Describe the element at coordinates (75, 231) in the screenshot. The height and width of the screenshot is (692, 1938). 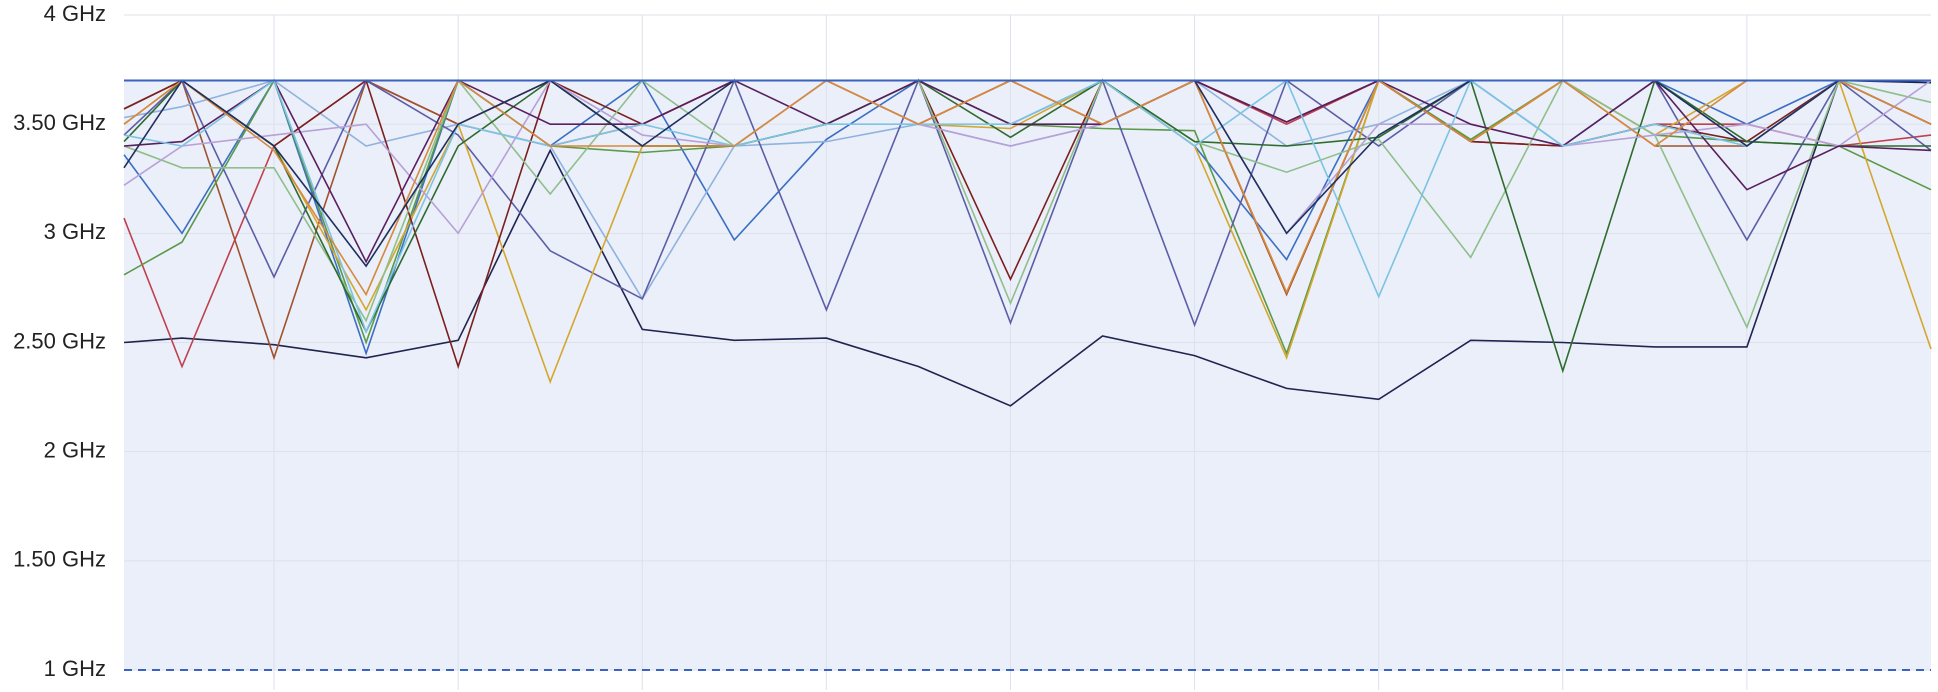
I see `y-tick-label: 3 GHz` at that location.